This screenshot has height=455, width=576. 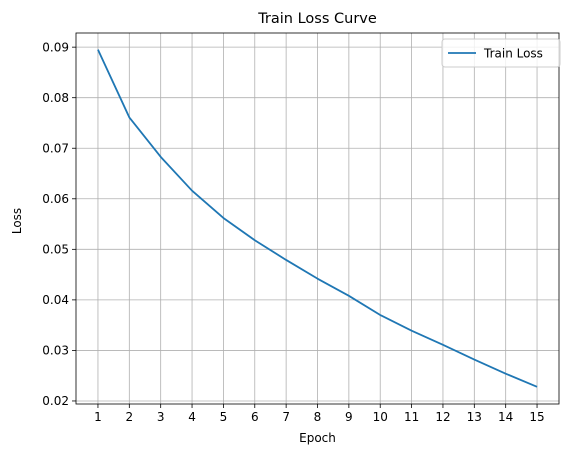 I want to click on y-axis-ticks: 0.02 0.03 0.04 0.05 0.06 0.07 0.08 0.09, so click(x=59, y=224).